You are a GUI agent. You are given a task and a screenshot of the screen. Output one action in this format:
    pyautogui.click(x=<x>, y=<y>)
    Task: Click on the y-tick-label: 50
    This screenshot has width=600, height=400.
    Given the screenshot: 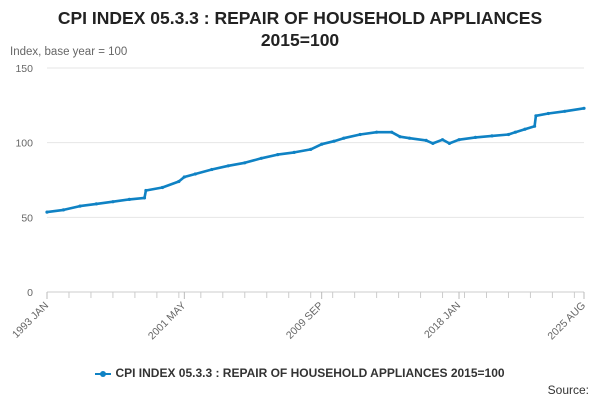 What is the action you would take?
    pyautogui.click(x=27, y=218)
    